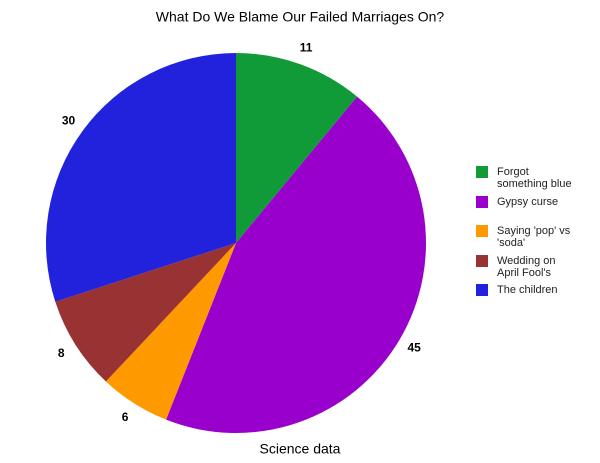 This screenshot has height=463, width=600. Describe the element at coordinates (526, 266) in the screenshot. I see `legend-label: Wedding on April Fool's` at that location.